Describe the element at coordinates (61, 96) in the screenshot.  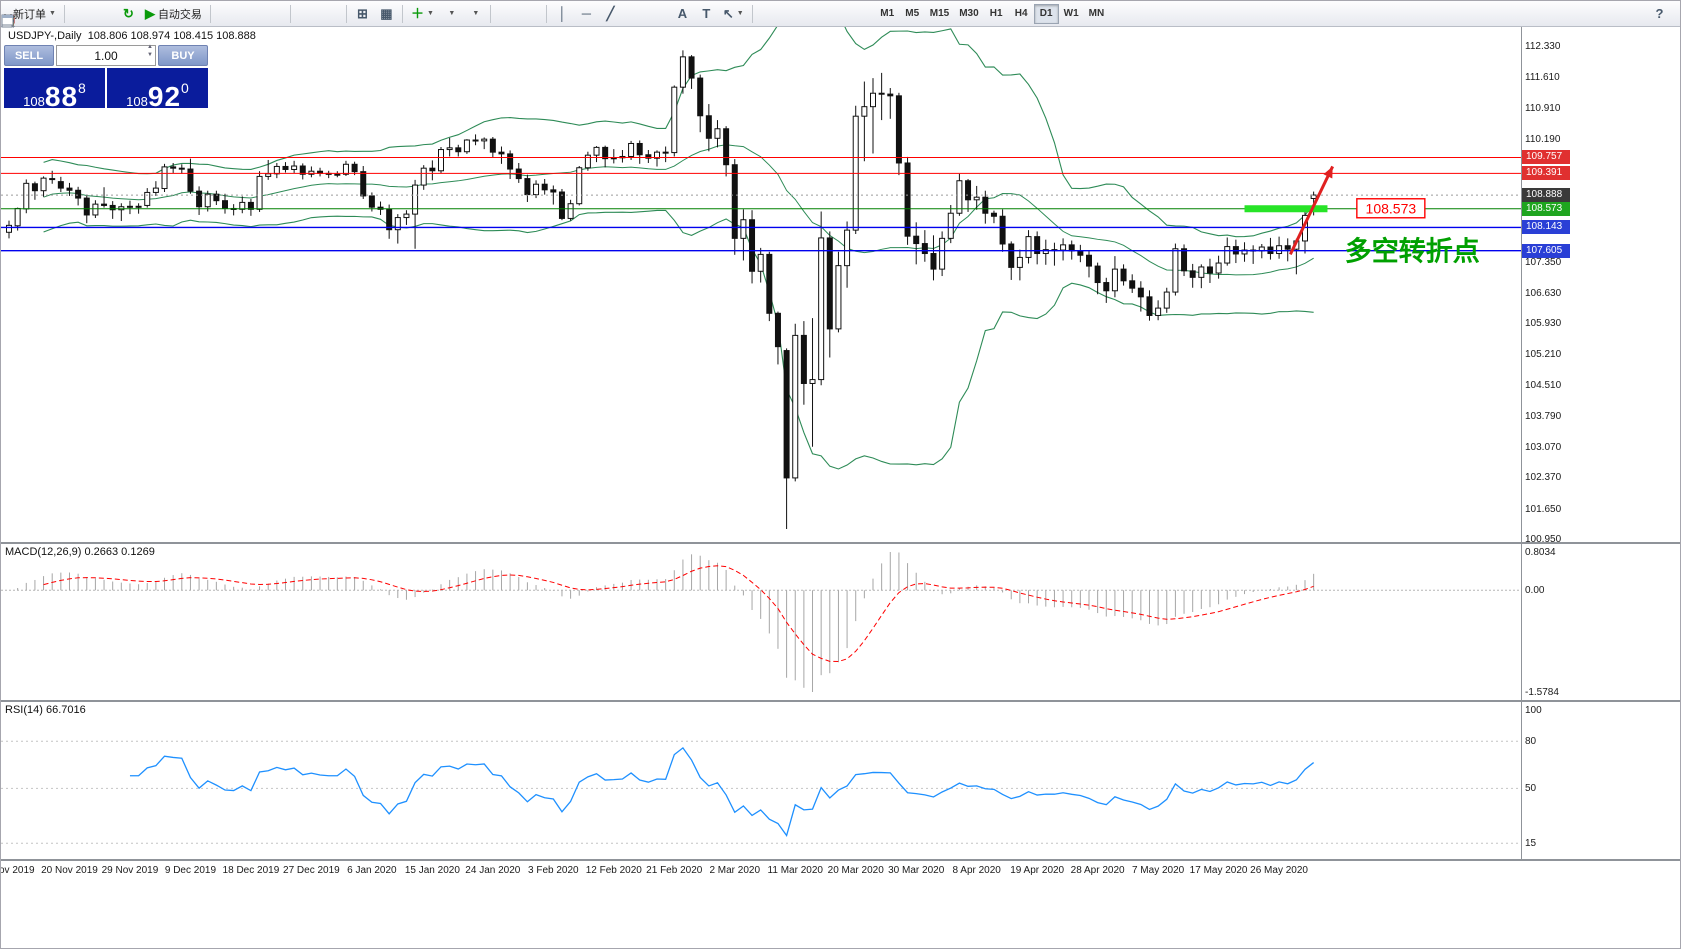
I see `sell-price-big: 88` at that location.